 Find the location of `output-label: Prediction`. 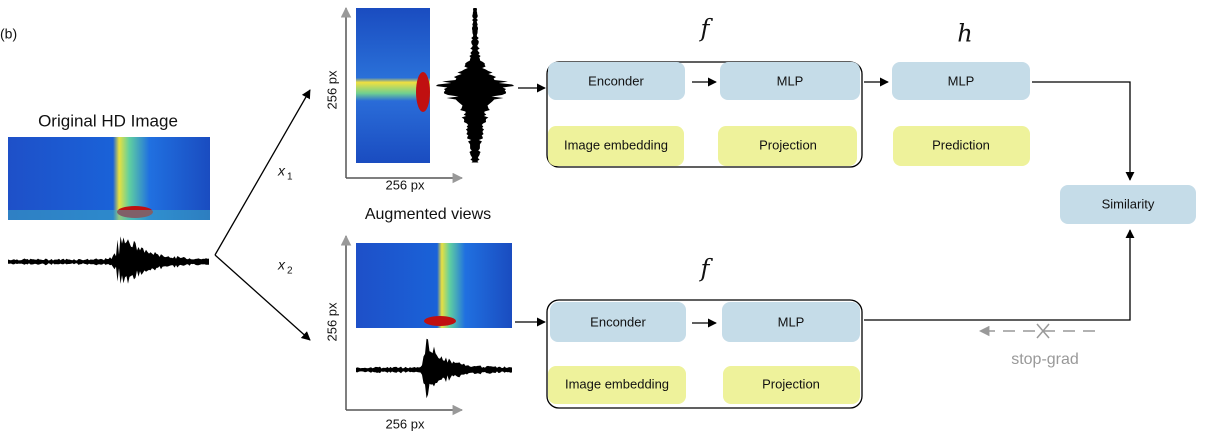

output-label: Prediction is located at coordinates (961, 144).